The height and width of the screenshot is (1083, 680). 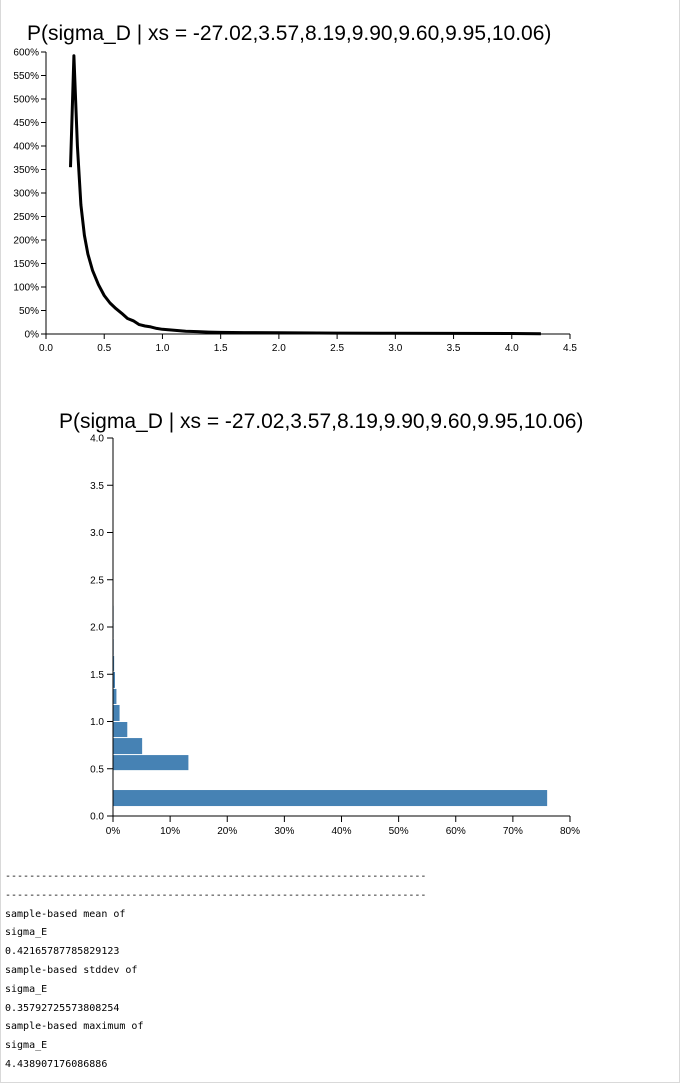 I want to click on y-tick-label: 1.0, so click(x=97, y=722).